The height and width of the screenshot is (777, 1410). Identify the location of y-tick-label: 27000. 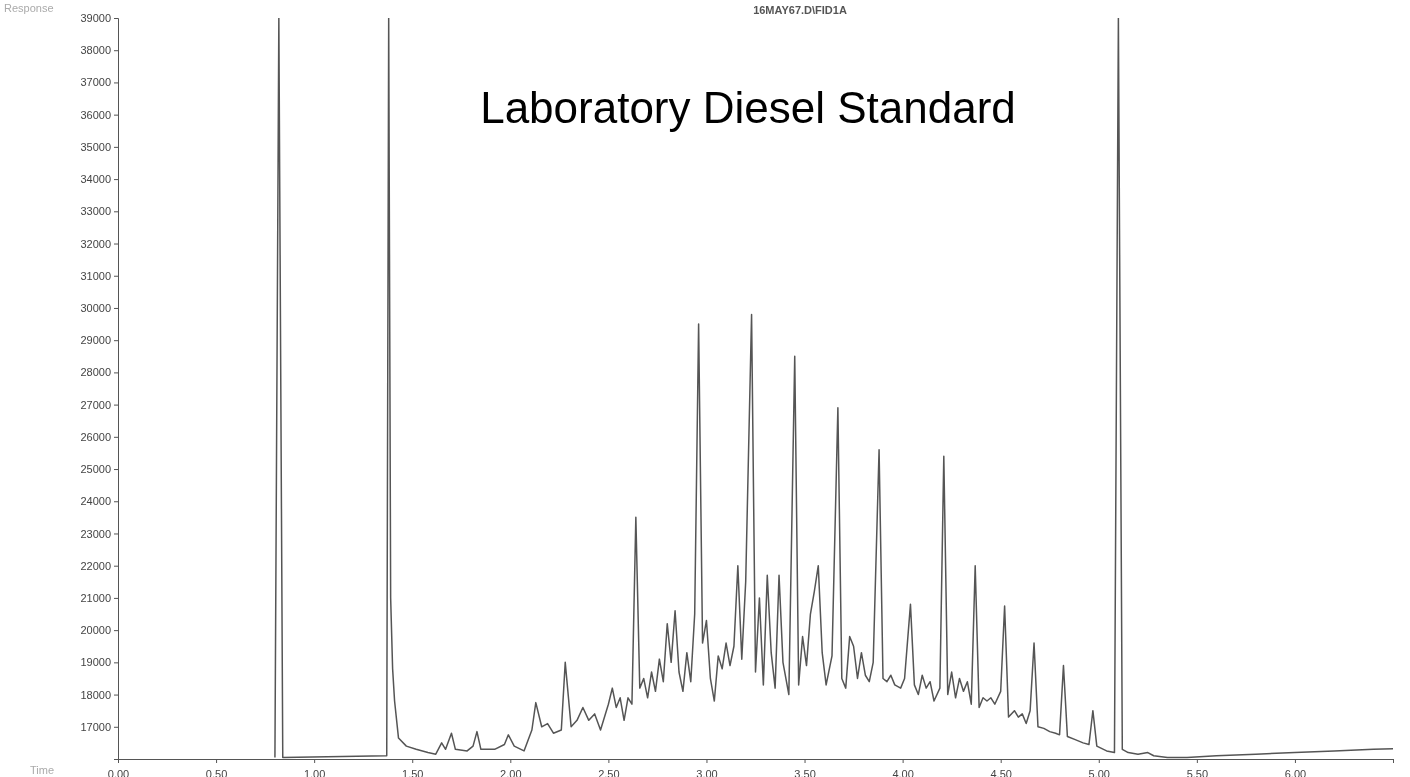
(95, 404).